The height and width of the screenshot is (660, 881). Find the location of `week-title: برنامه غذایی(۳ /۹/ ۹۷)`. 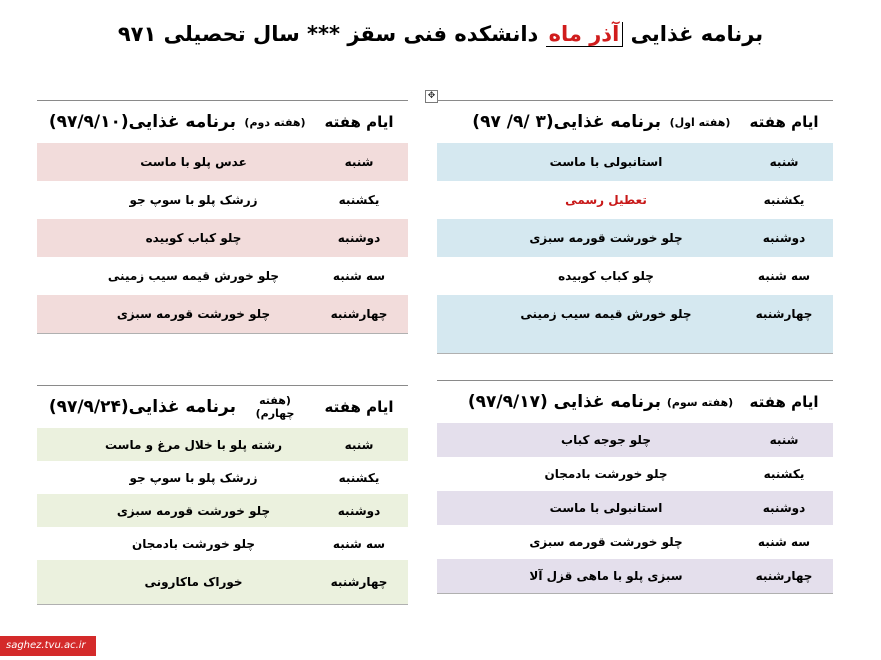

week-title: برنامه غذایی(۳ /۹/ ۹۷) is located at coordinates (566, 122).